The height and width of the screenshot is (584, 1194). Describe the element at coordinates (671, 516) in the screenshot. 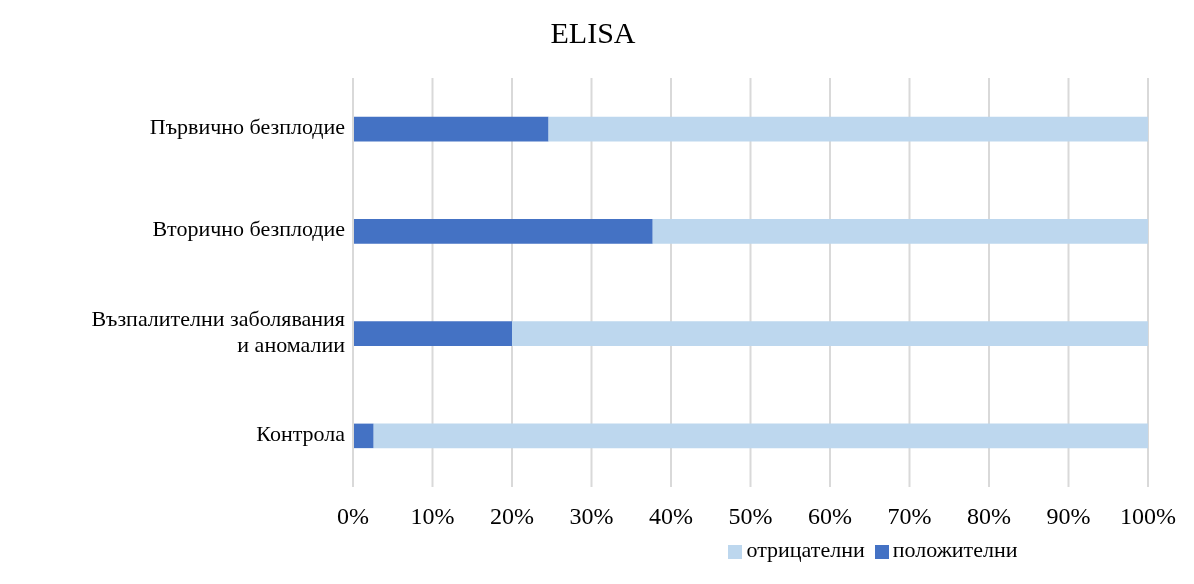

I see `x-tick-label: 40%` at that location.